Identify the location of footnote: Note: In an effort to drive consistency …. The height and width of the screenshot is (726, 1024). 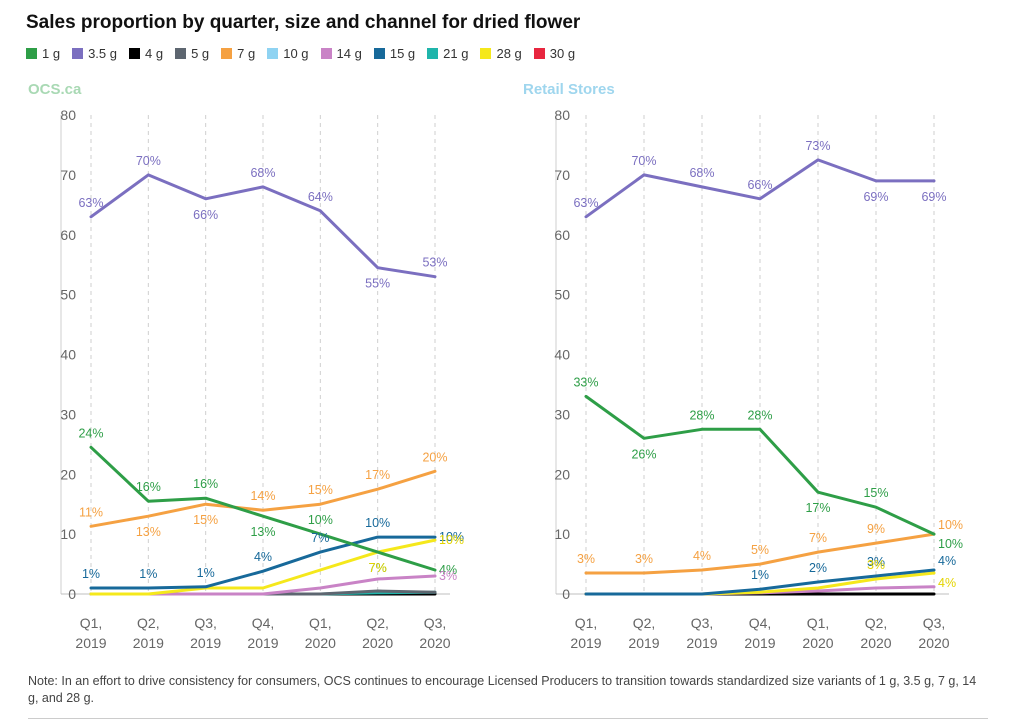
(502, 689).